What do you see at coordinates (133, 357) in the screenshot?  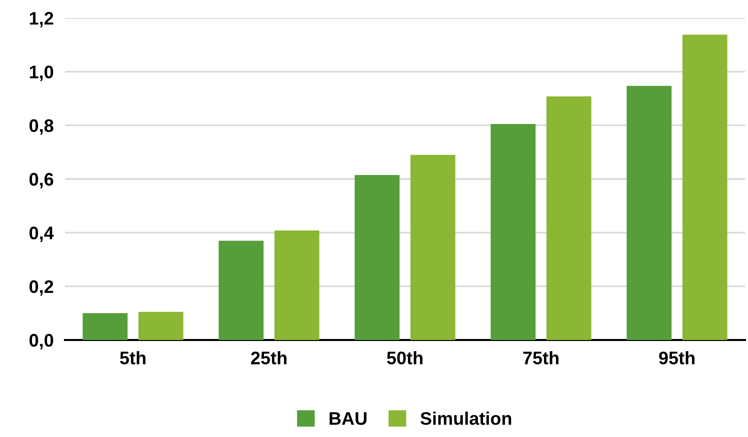 I see `x-tick-label: 5th` at bounding box center [133, 357].